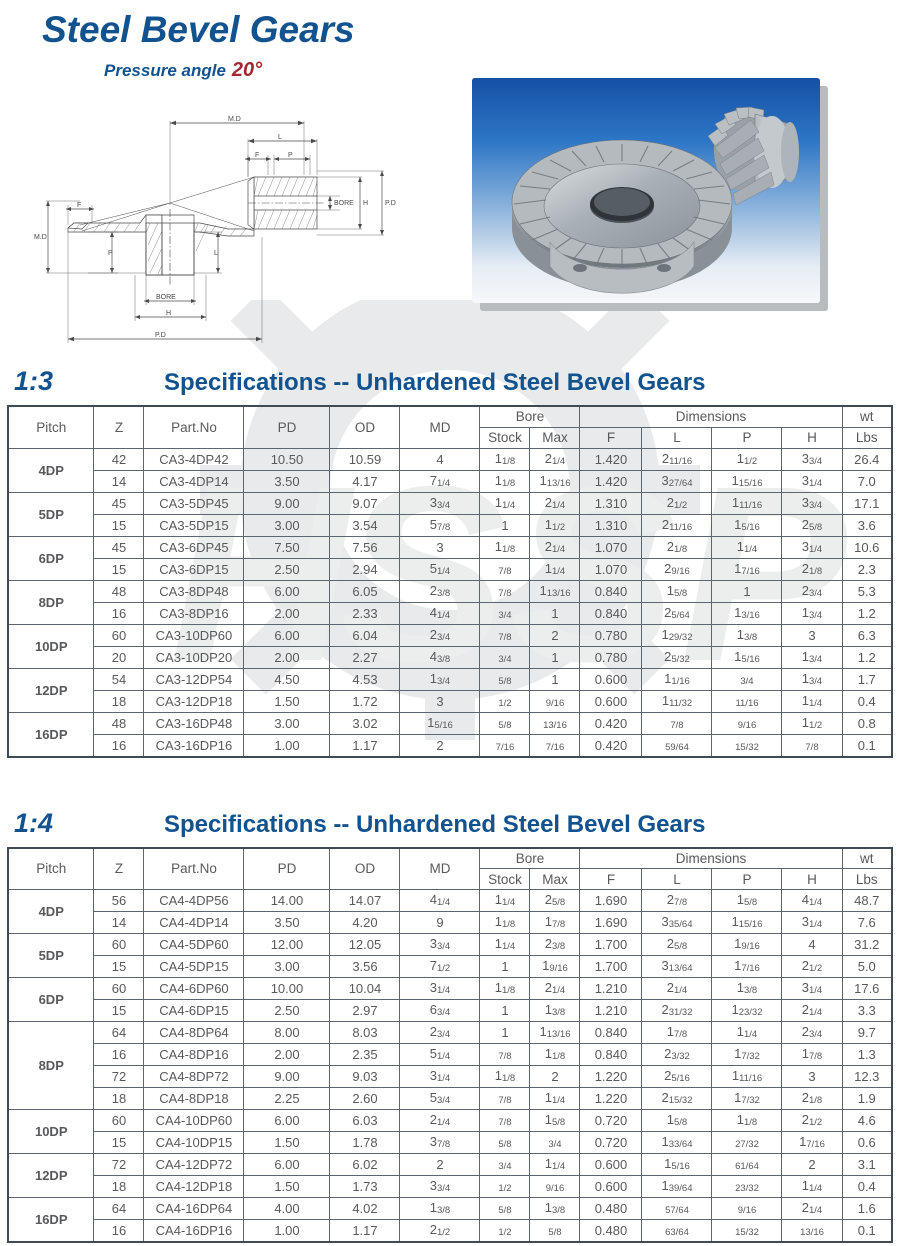 This screenshot has height=1246, width=900. Describe the element at coordinates (194, 745) in the screenshot. I see `cell-part-no: CA3-16DP16` at that location.